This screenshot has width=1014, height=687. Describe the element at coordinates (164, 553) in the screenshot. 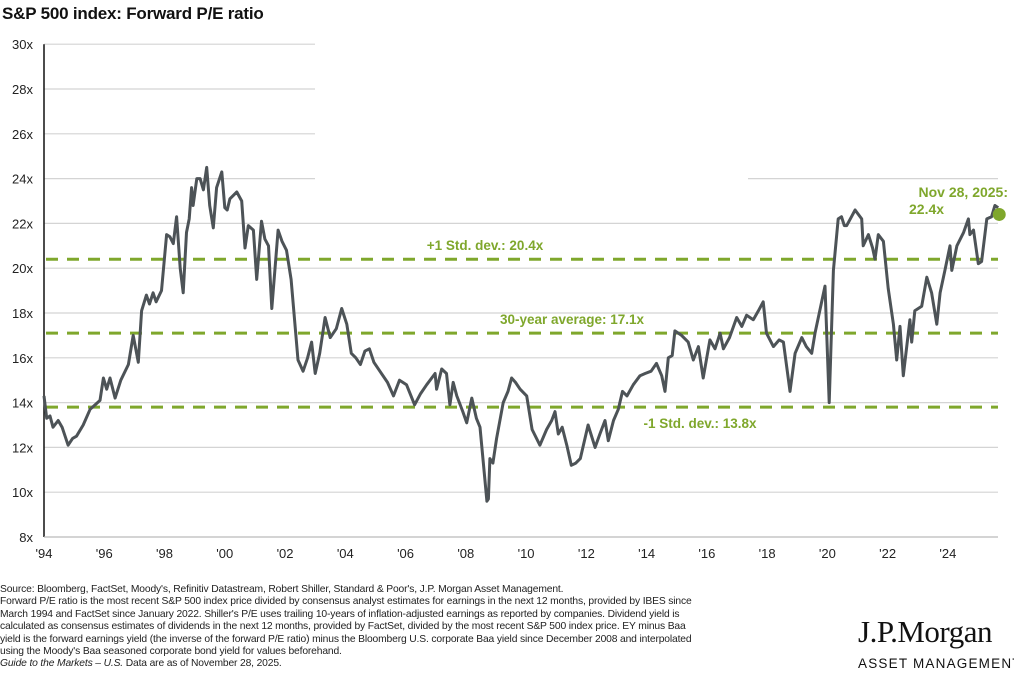

I see `x-tick-label: '98` at that location.